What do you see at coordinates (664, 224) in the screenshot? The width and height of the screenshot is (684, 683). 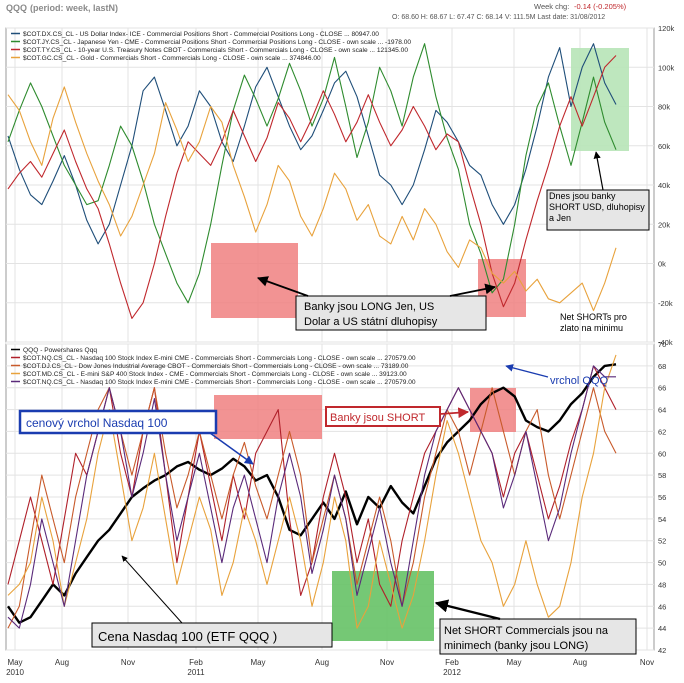 I see `y-tick-label: 20k` at bounding box center [664, 224].